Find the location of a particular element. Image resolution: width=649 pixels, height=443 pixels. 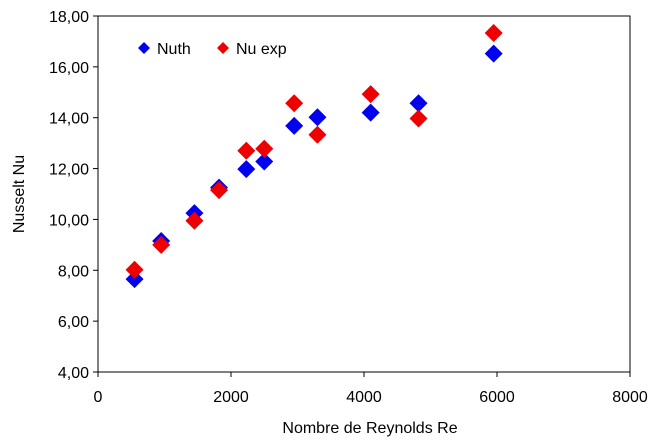

x-axis-ticks: 0 2000 4000 6000 8000 is located at coordinates (371, 389).